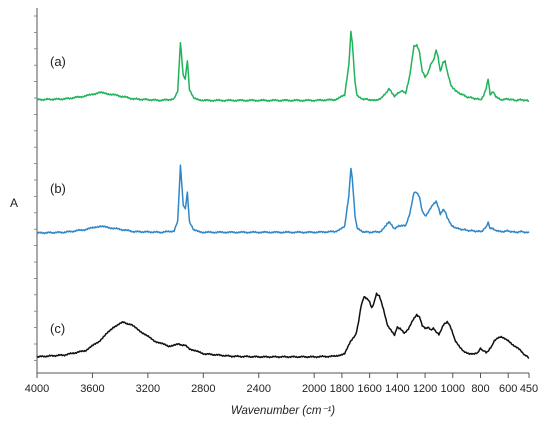 The height and width of the screenshot is (429, 550). What do you see at coordinates (58, 188) in the screenshot?
I see `series-label: (b)` at bounding box center [58, 188].